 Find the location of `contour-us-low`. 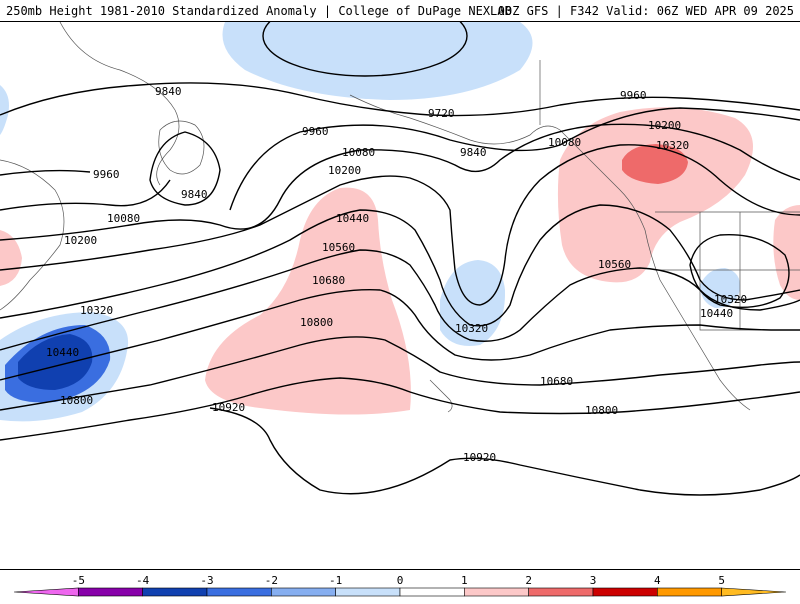

contour-us-low is located at coordinates (739, 270).